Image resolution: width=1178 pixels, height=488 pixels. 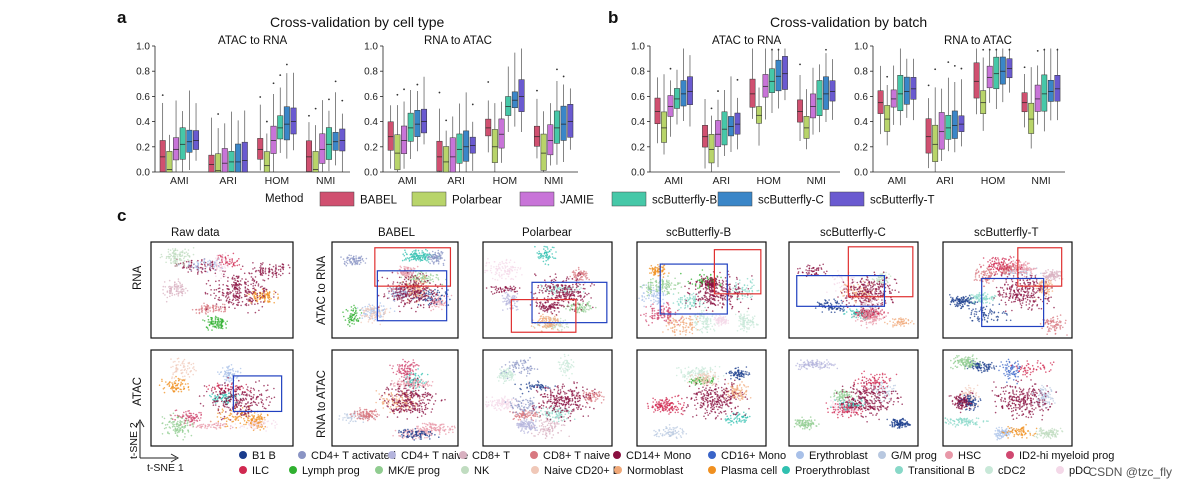 What do you see at coordinates (832, 456) in the screenshot?
I see `celltype-legend-item: Erythroblast` at bounding box center [832, 456].